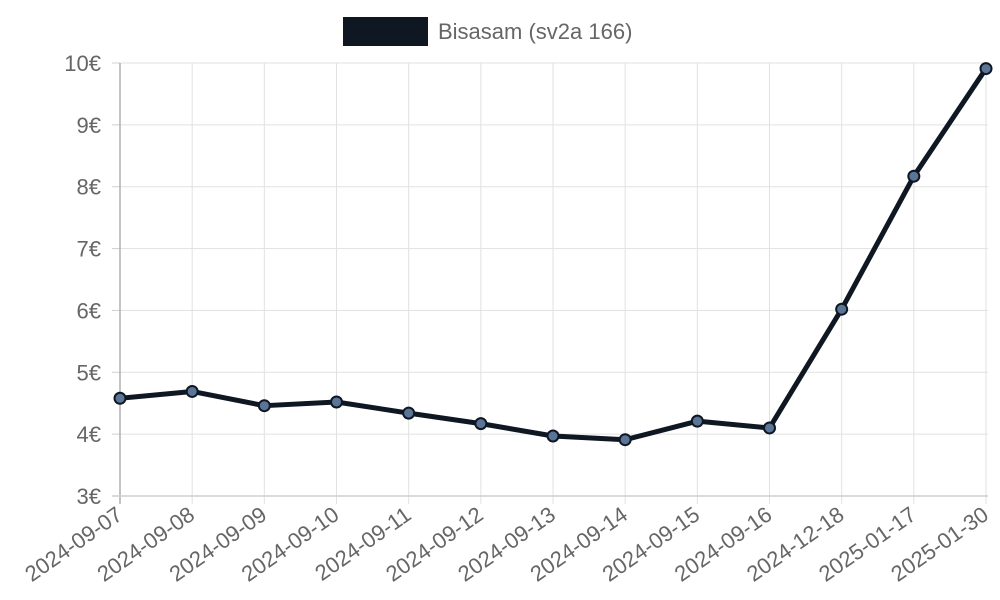 This screenshot has width=1000, height=600. I want to click on legend-swatch, so click(385, 31).